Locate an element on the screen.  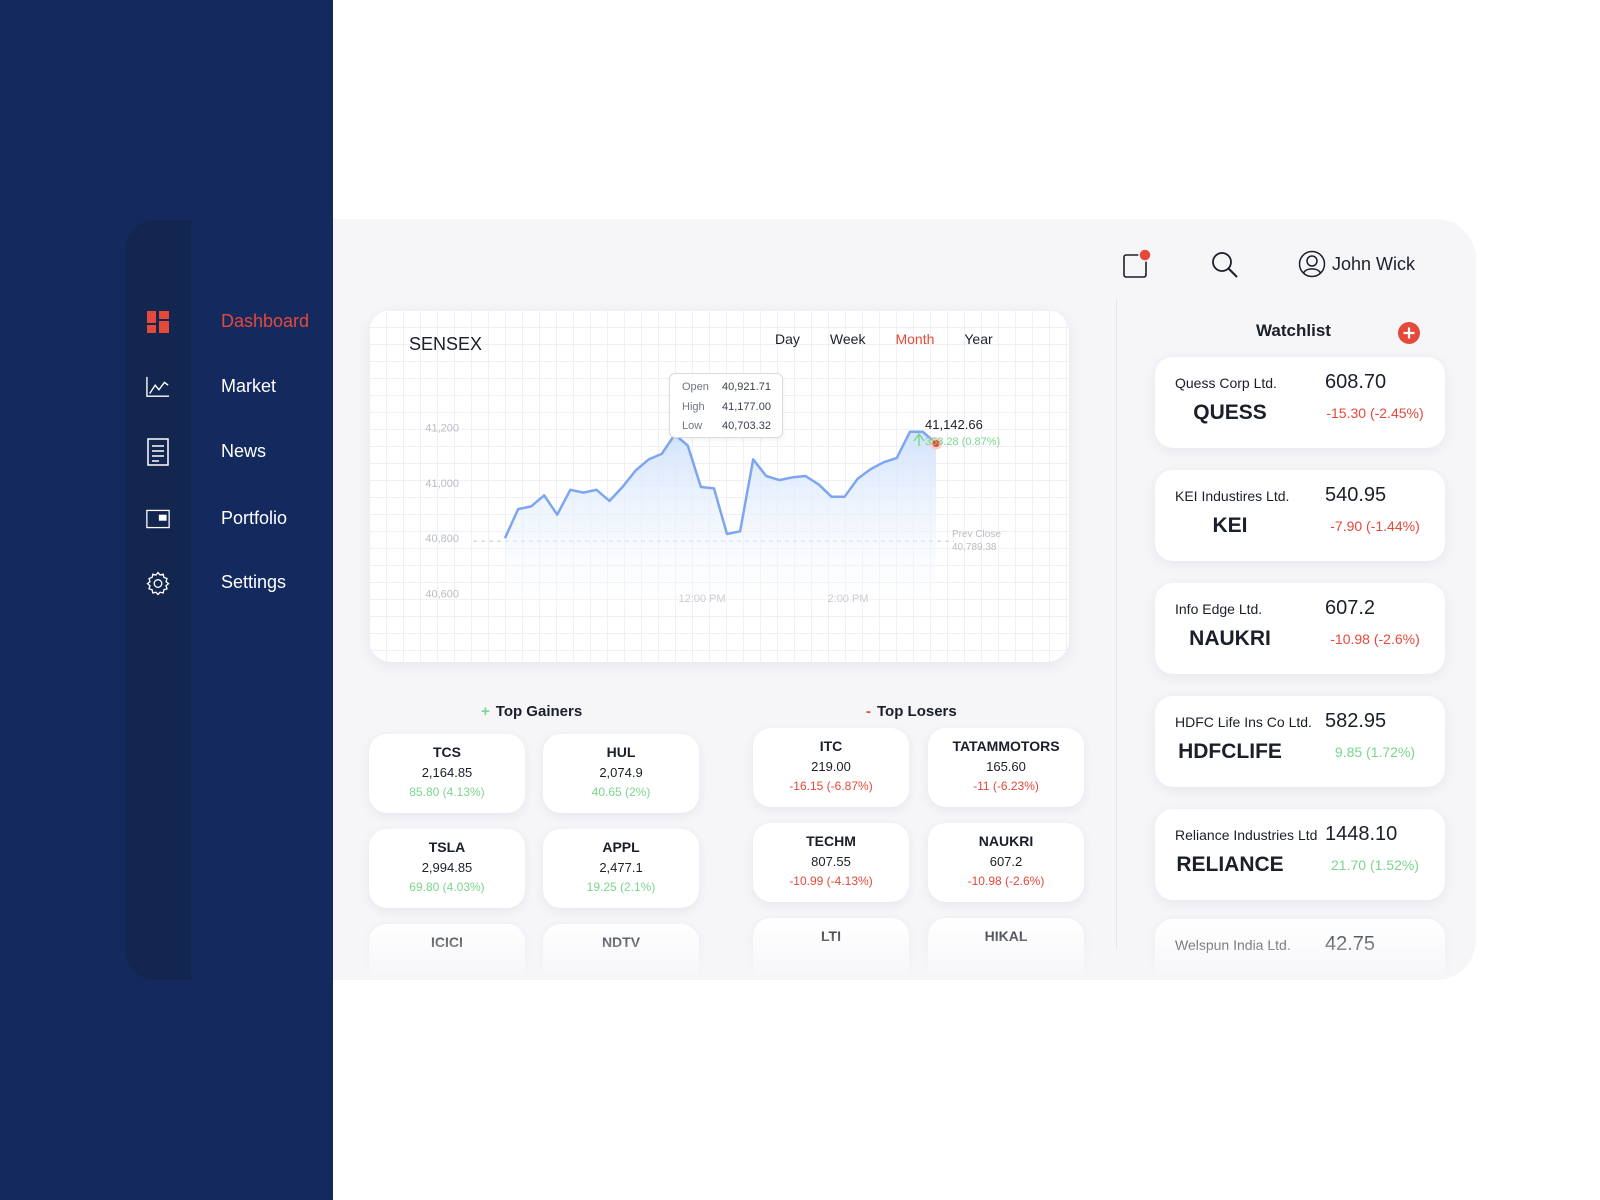
stock-symbol: TSLA is located at coordinates (447, 847).